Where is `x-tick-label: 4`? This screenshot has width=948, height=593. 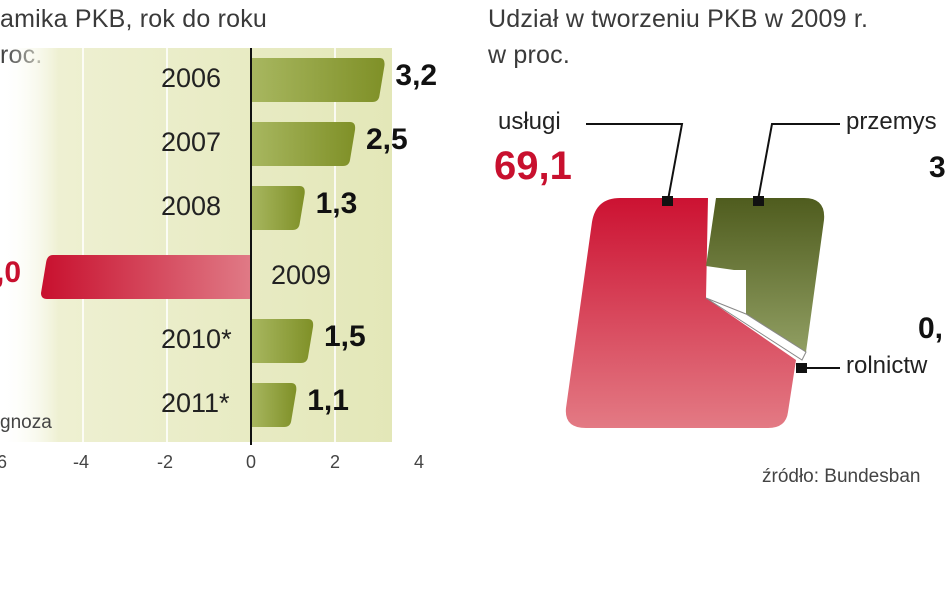
x-tick-label: 4 is located at coordinates (419, 462).